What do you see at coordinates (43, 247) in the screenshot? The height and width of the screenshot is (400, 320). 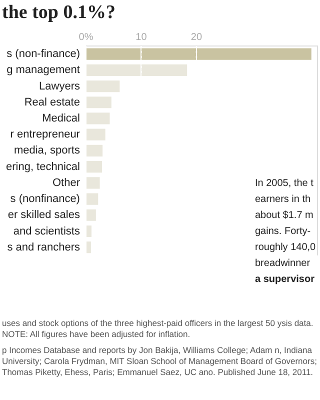 I see `y-tick-label: s and ranchers` at bounding box center [43, 247].